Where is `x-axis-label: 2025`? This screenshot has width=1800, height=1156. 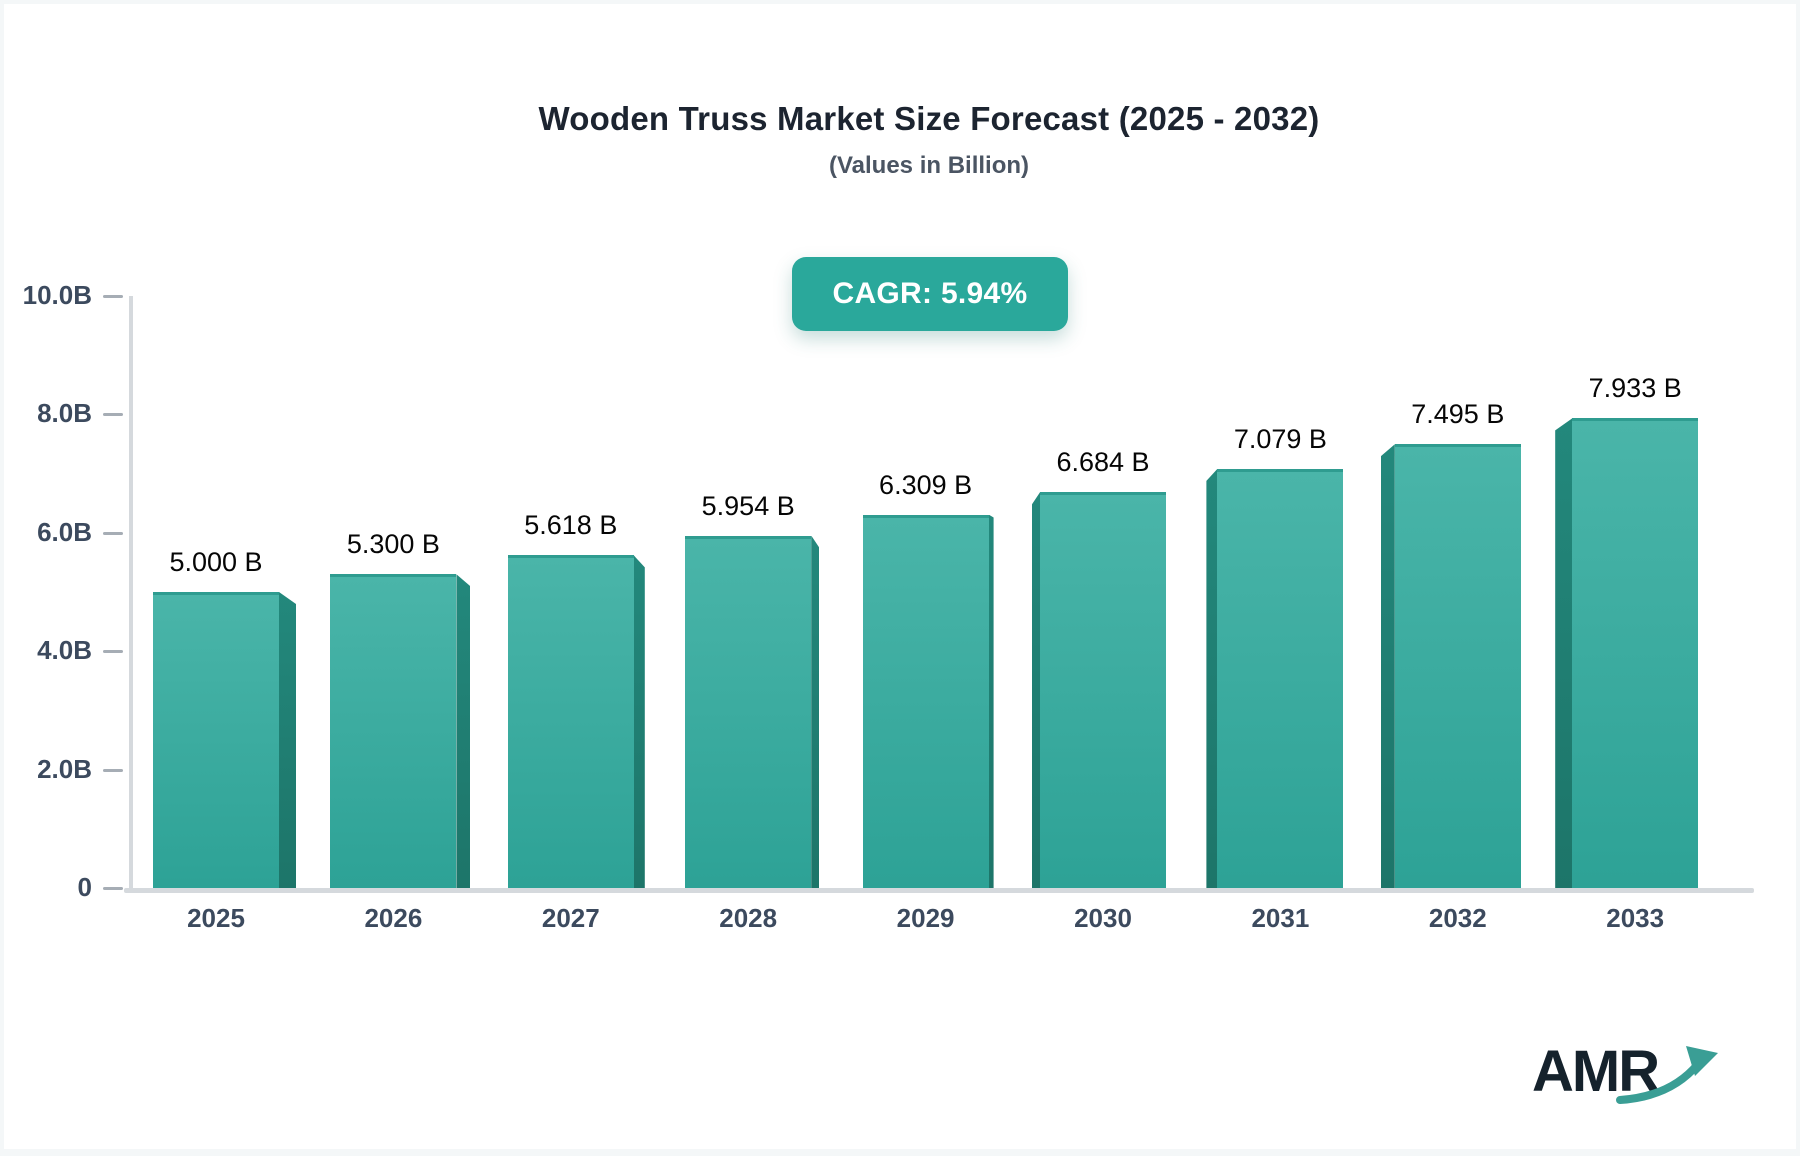 x-axis-label: 2025 is located at coordinates (216, 918).